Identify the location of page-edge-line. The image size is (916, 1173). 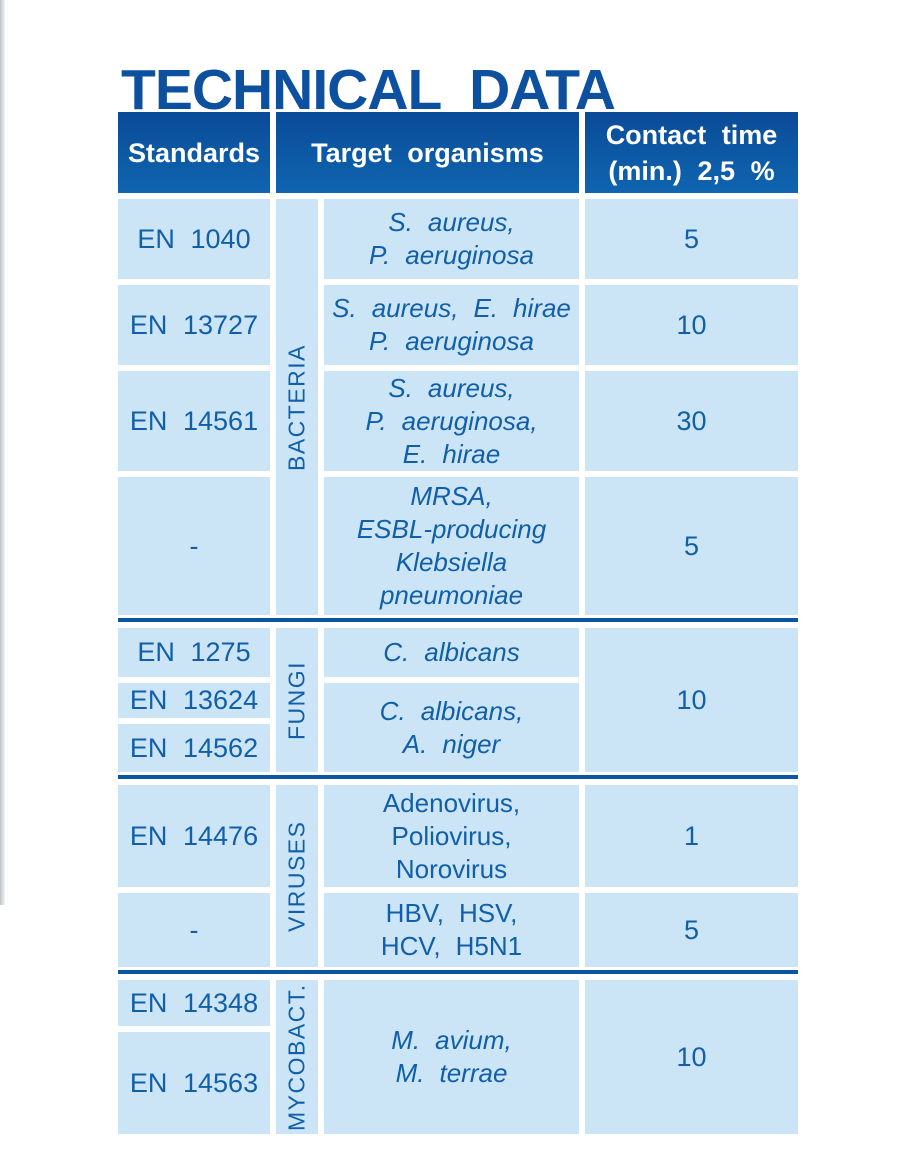
(2, 452).